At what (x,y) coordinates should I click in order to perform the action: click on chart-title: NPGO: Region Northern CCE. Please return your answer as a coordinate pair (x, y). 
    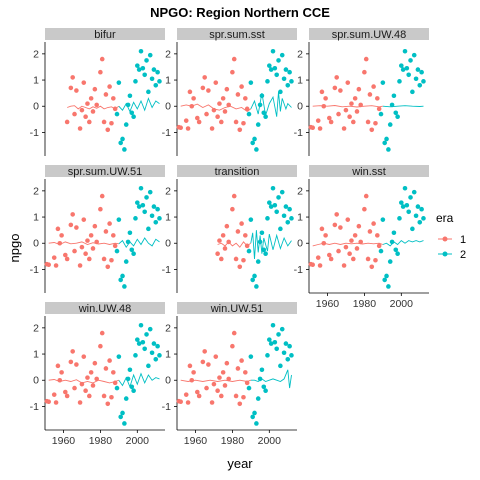
    Looking at the image, I should click on (240, 12).